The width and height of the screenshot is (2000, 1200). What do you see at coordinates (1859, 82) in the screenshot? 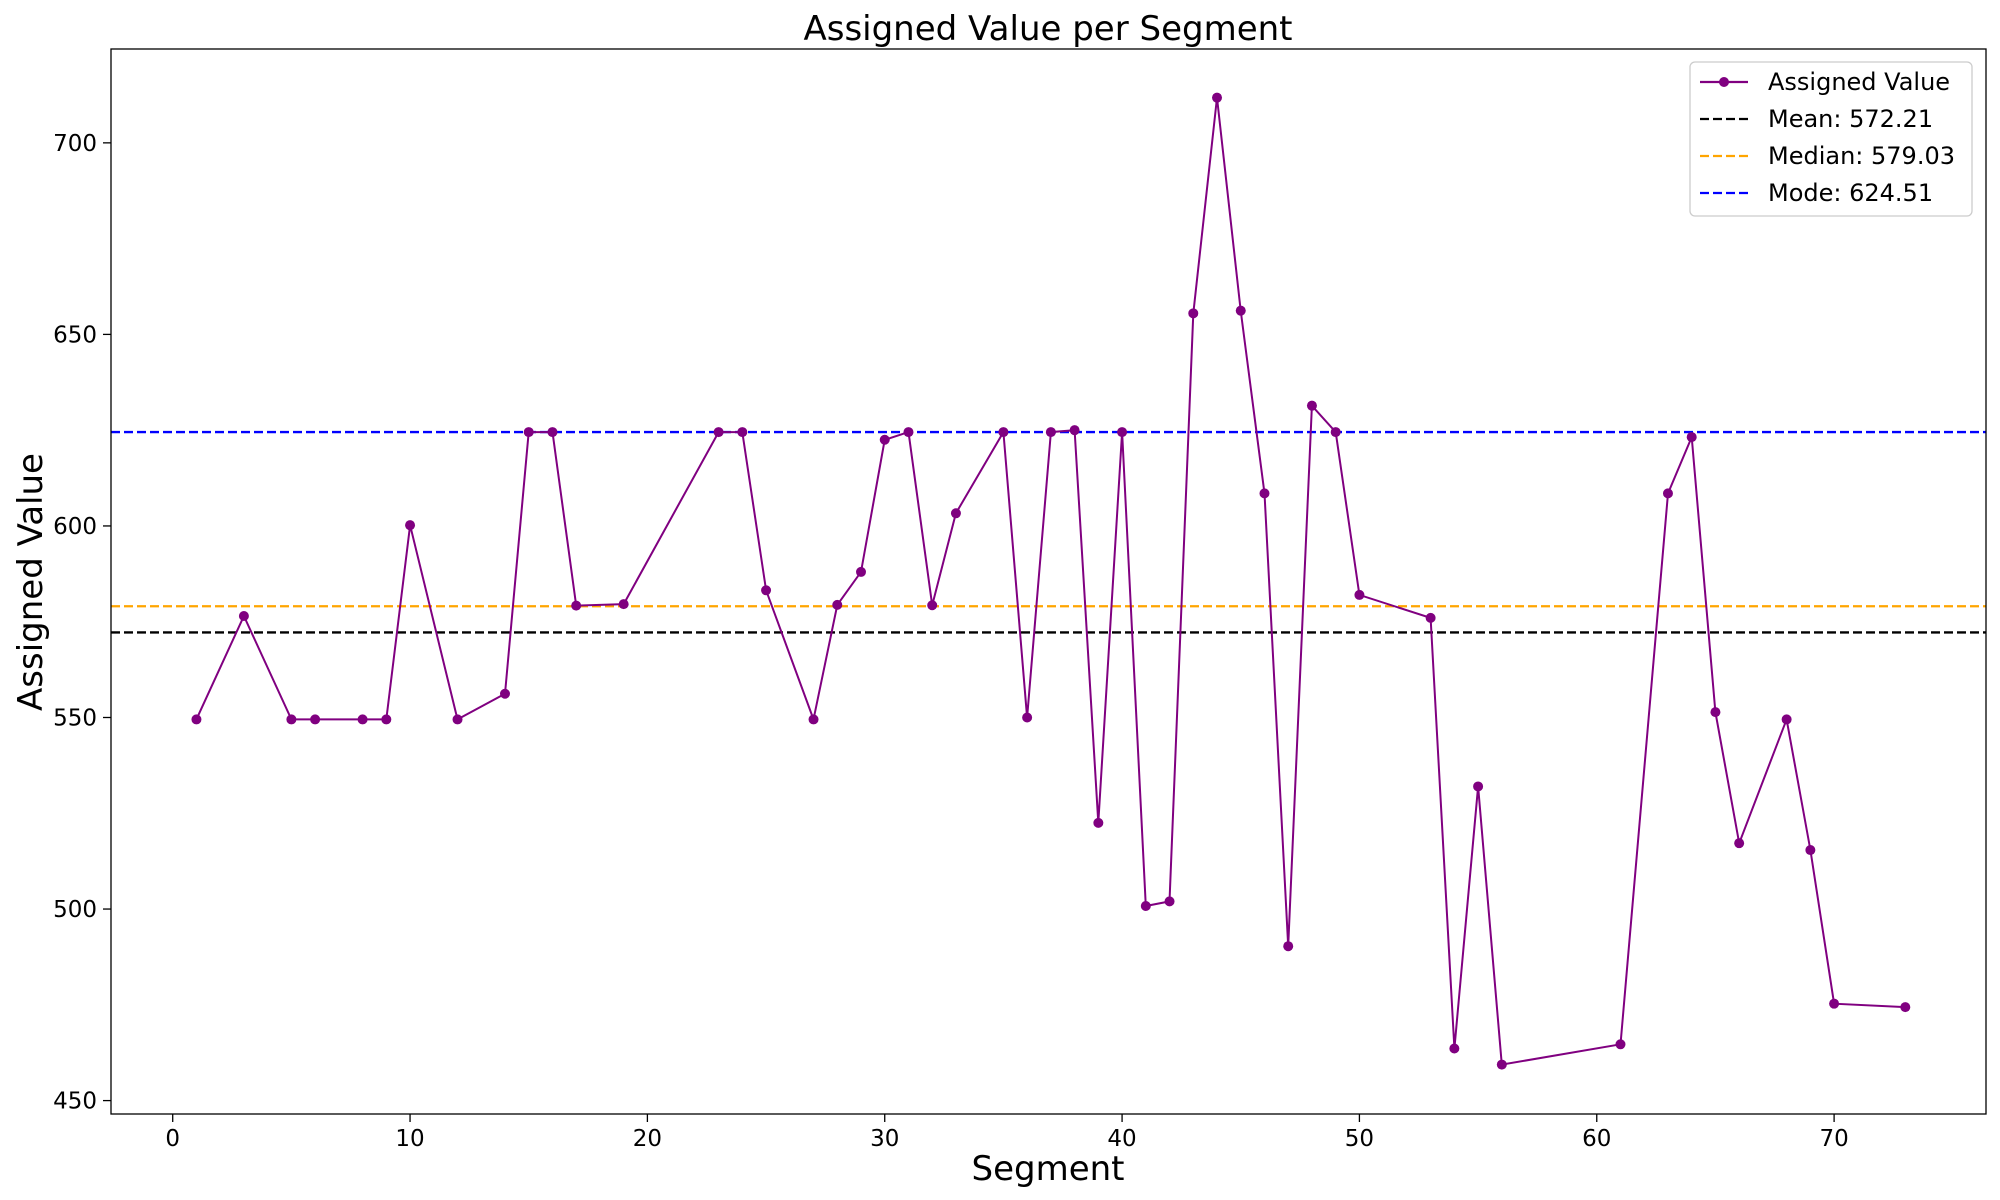
I see `legend-label: Assigned Value` at bounding box center [1859, 82].